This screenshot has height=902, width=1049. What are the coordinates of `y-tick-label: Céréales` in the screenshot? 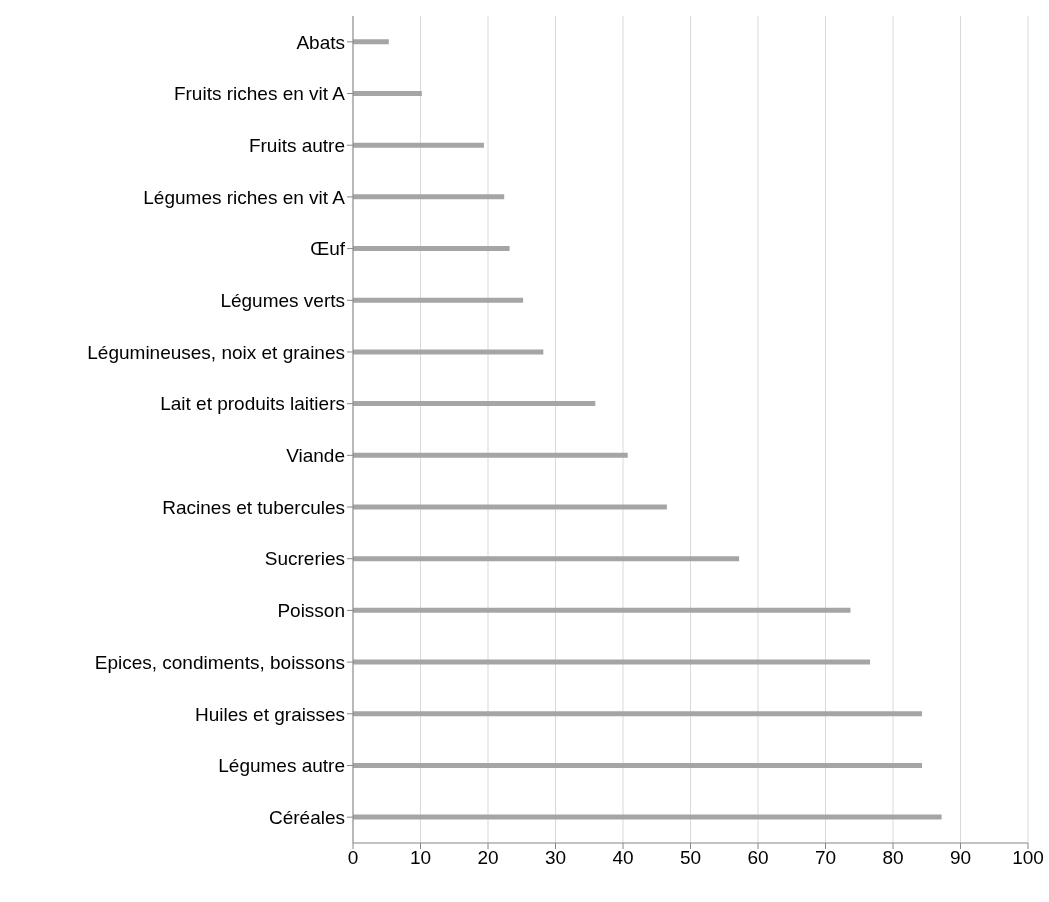 It's located at (306, 817).